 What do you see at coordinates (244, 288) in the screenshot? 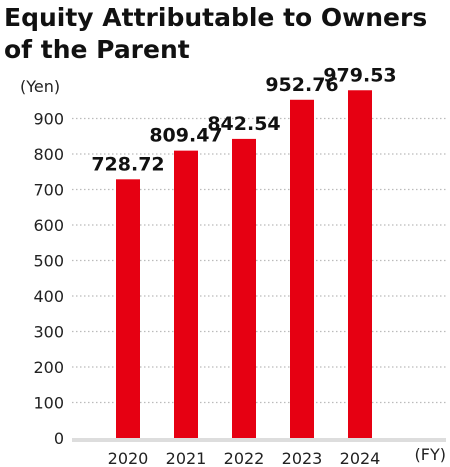
I see `bar-2022` at bounding box center [244, 288].